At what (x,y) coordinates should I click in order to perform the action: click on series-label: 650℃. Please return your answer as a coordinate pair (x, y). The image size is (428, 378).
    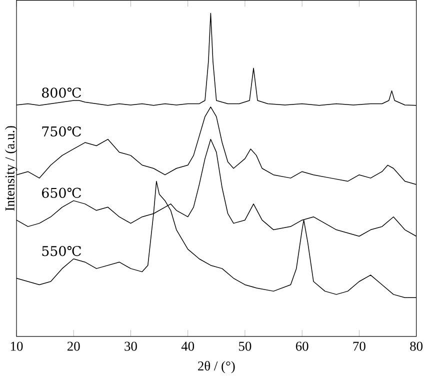
    Looking at the image, I should click on (61, 193).